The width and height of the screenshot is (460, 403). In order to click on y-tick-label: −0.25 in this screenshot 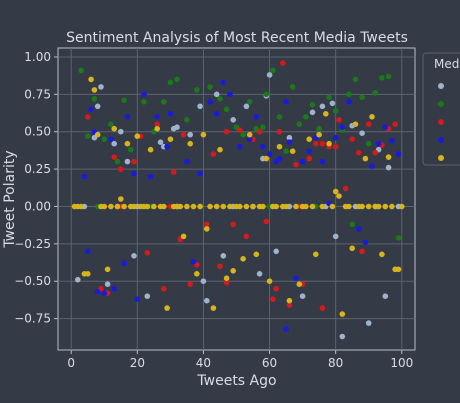, I will do `click(32, 244)`.